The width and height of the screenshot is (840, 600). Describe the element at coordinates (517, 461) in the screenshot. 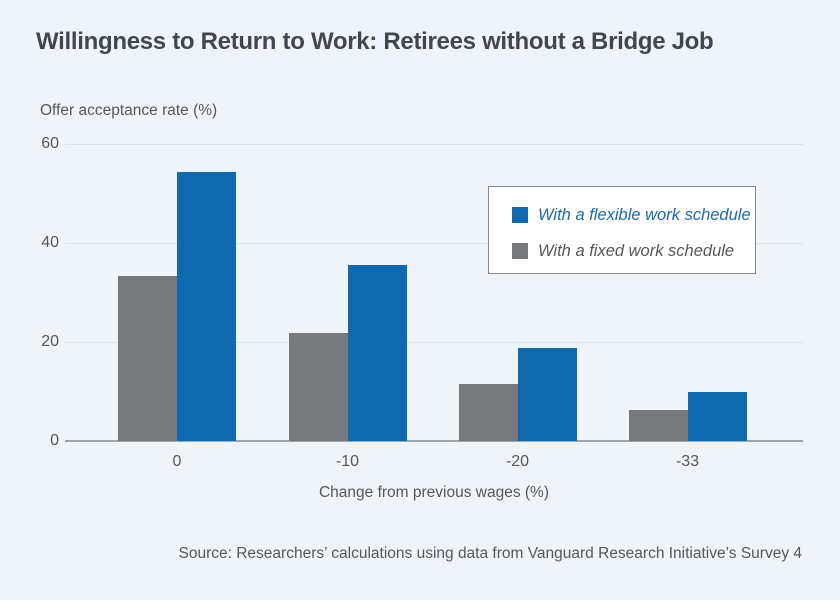

I see `x-tick-label: -20` at that location.